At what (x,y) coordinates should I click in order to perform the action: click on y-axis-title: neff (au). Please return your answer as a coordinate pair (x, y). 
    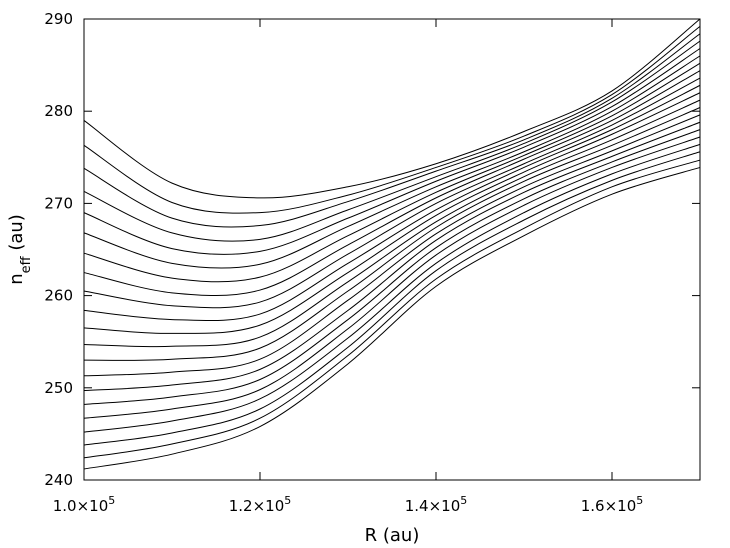
    Looking at the image, I should click on (20, 249).